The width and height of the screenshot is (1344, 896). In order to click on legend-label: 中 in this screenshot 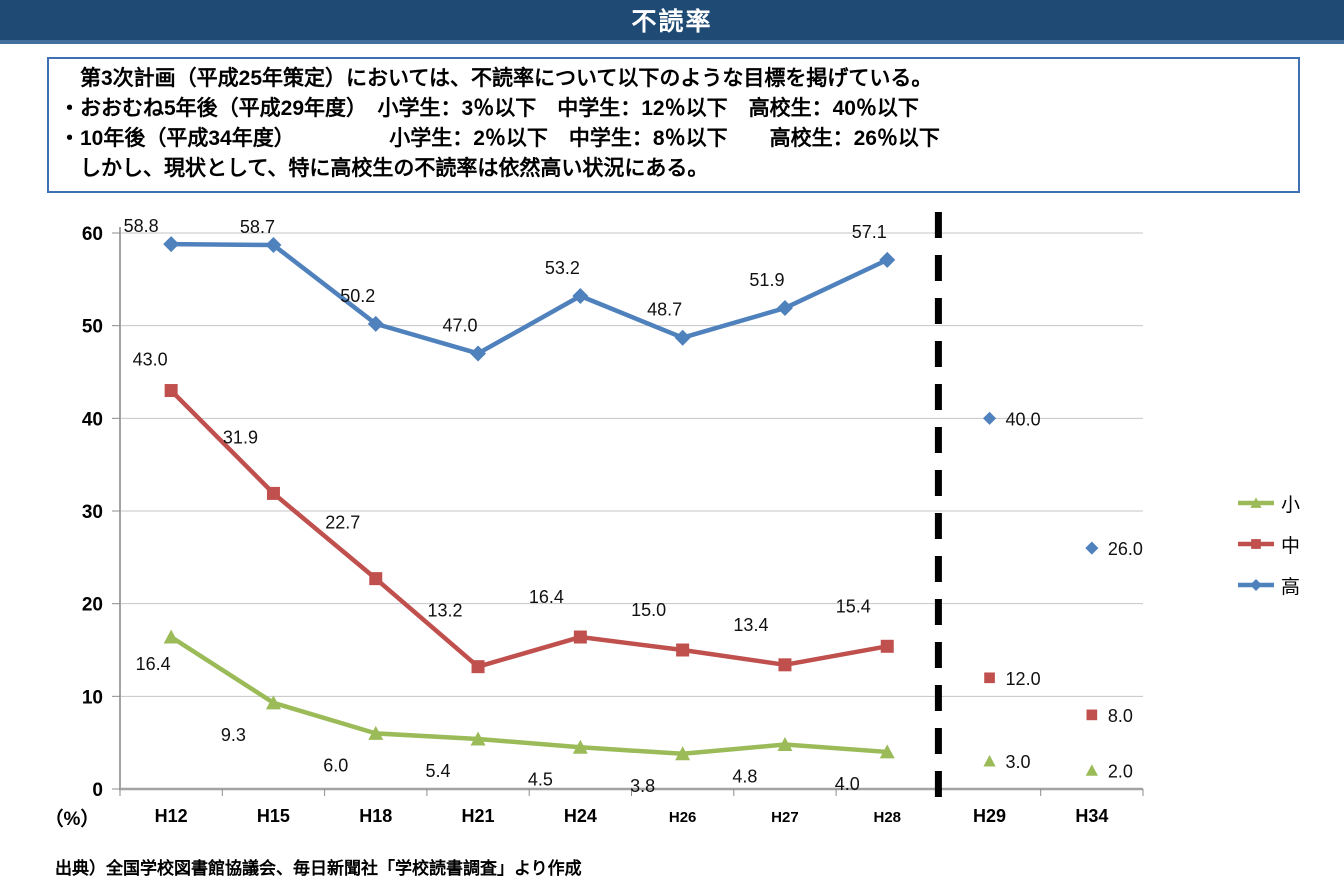, I will do `click(1291, 546)`.